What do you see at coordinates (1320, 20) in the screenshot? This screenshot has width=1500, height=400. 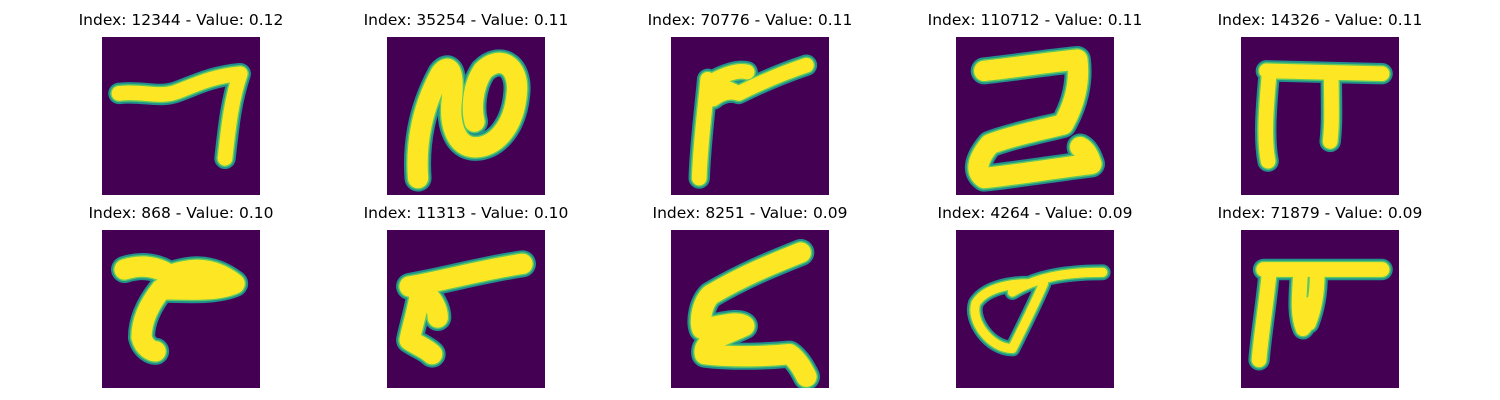 I see `panel-title: Index: 14326 - Value: 0.11` at bounding box center [1320, 20].